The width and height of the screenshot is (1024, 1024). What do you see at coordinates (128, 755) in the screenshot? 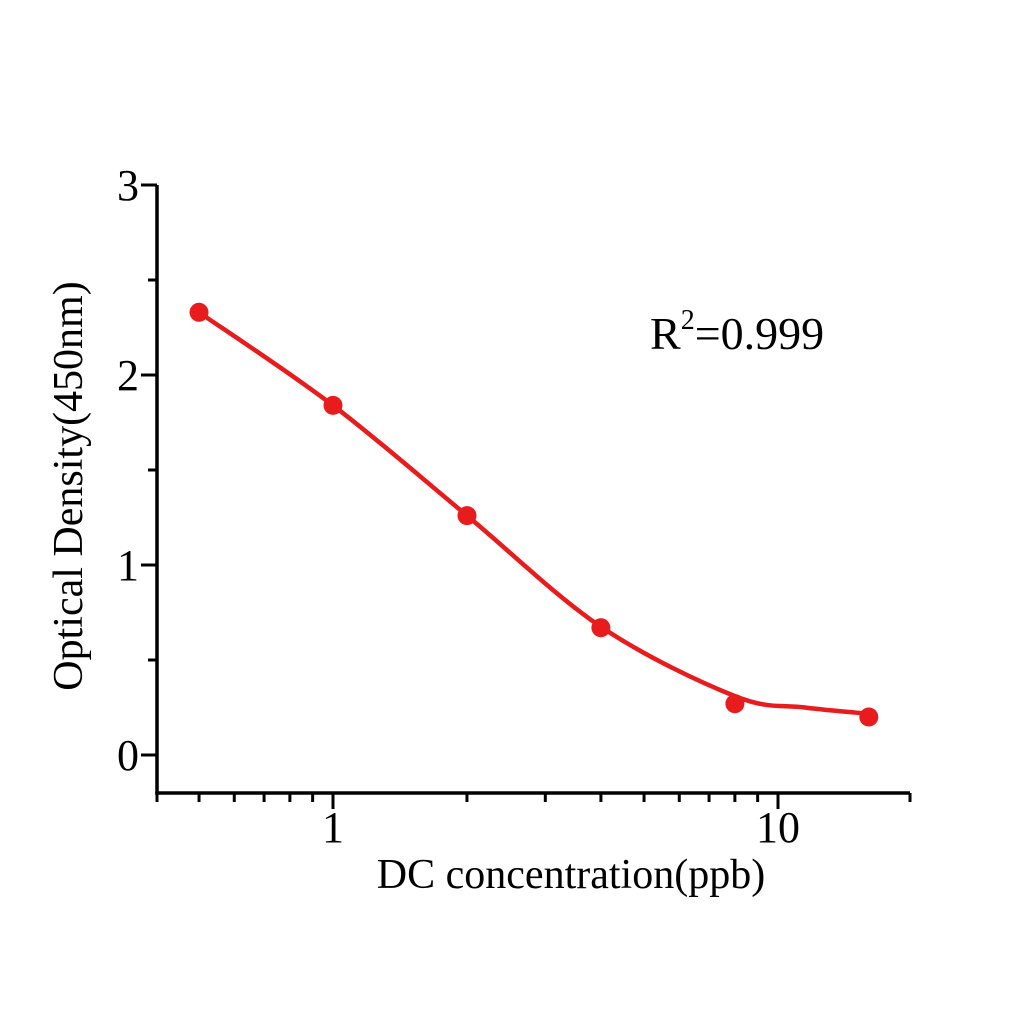
I see `y-tick-label: 0` at bounding box center [128, 755].